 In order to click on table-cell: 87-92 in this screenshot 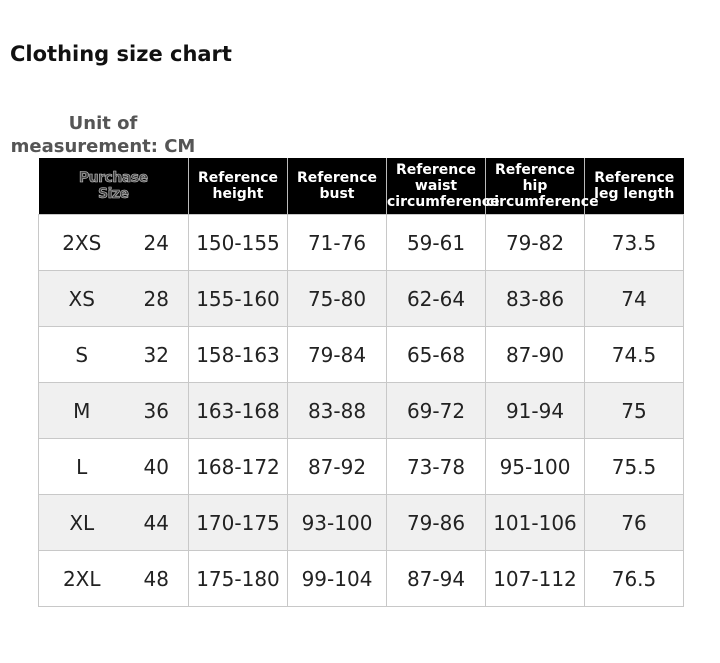, I will do `click(337, 466)`.